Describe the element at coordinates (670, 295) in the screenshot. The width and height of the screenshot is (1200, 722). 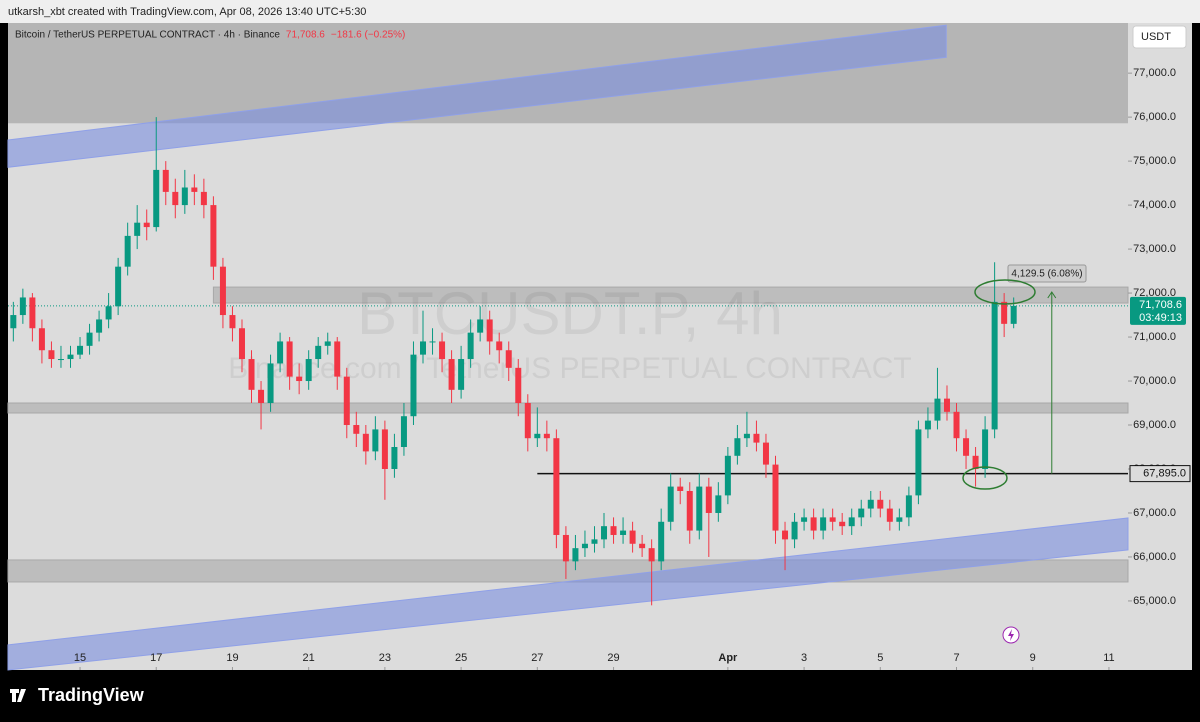
I see `zone` at that location.